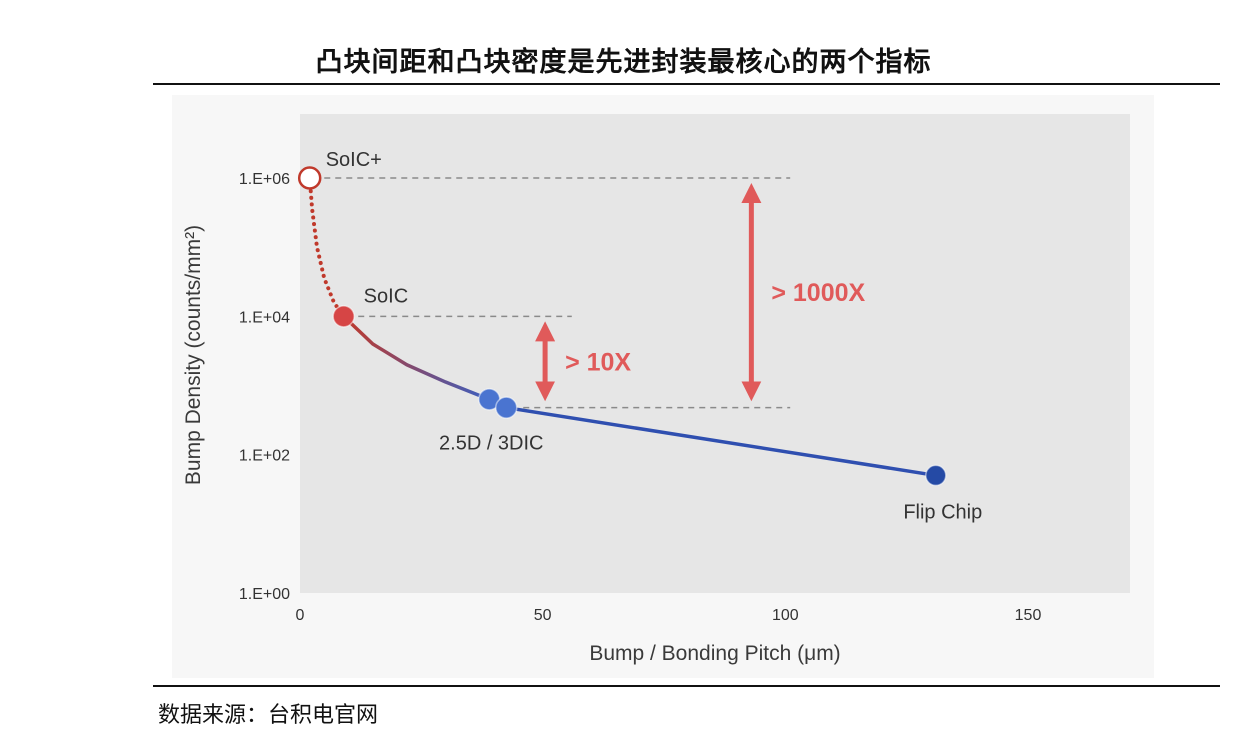 This screenshot has width=1247, height=752. What do you see at coordinates (942, 512) in the screenshot?
I see `point-label-5: Flip Chip` at bounding box center [942, 512].